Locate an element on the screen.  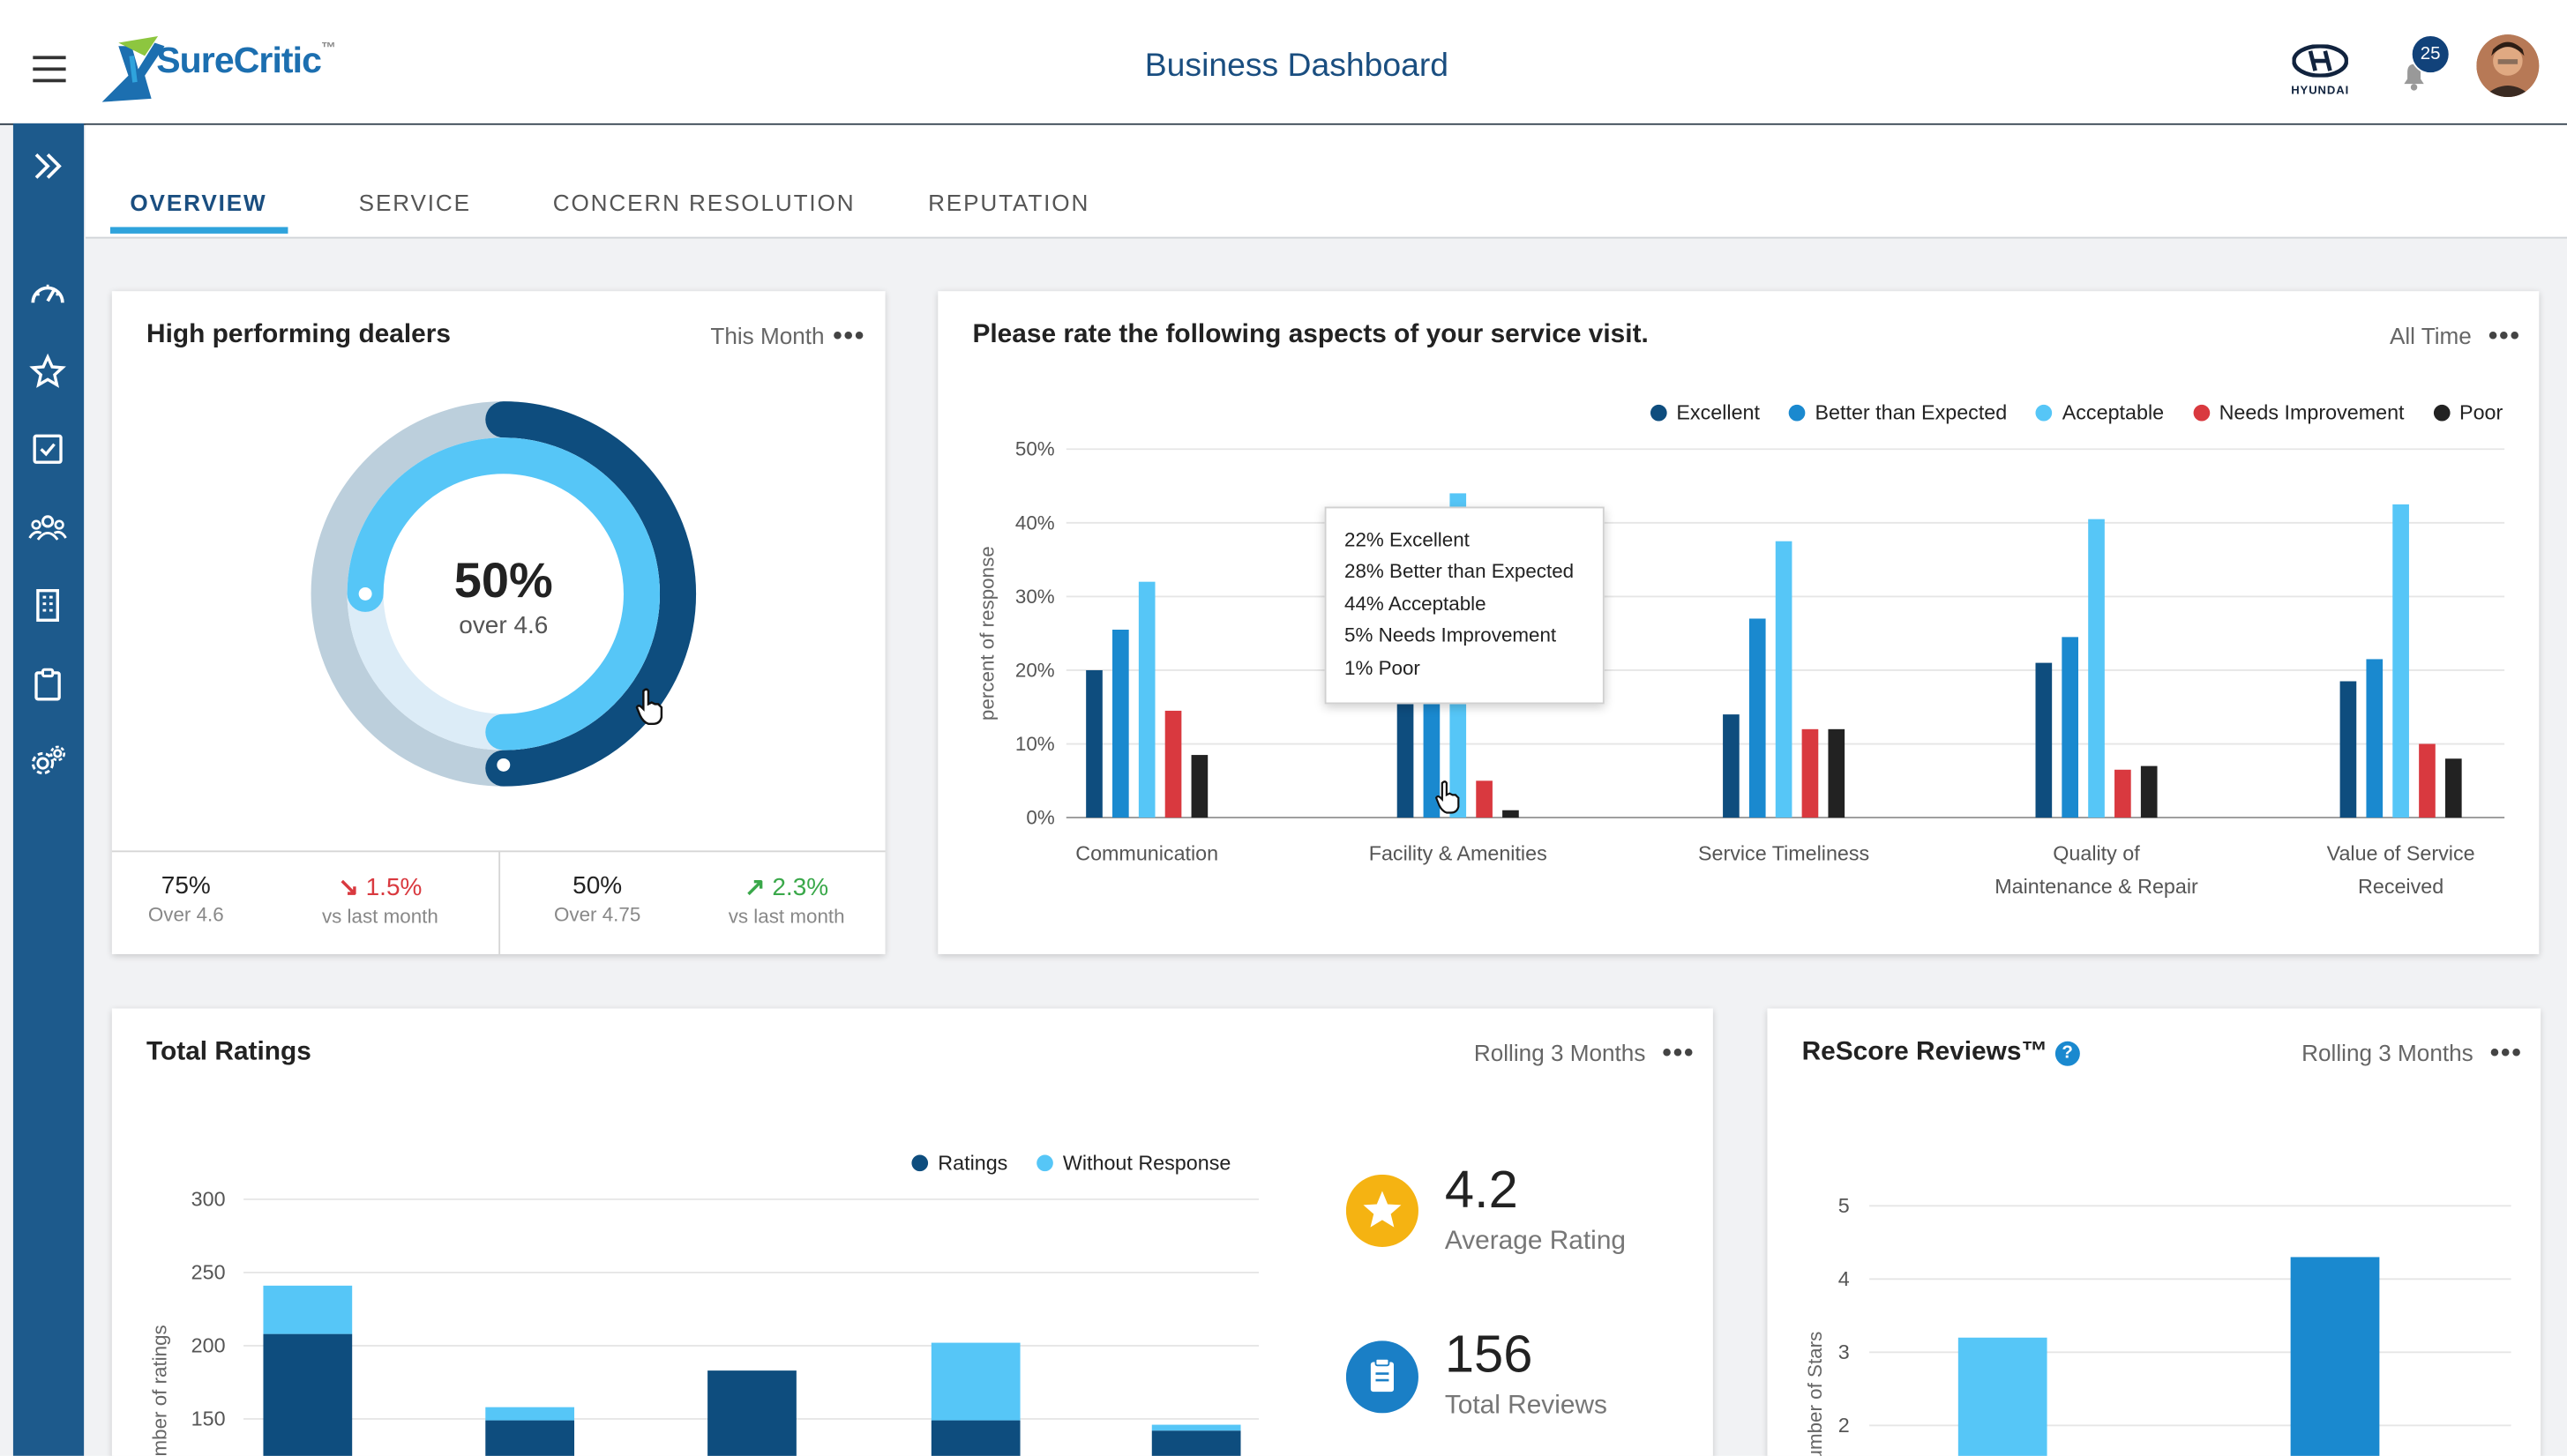
stat-value: 75% is located at coordinates (186, 885).